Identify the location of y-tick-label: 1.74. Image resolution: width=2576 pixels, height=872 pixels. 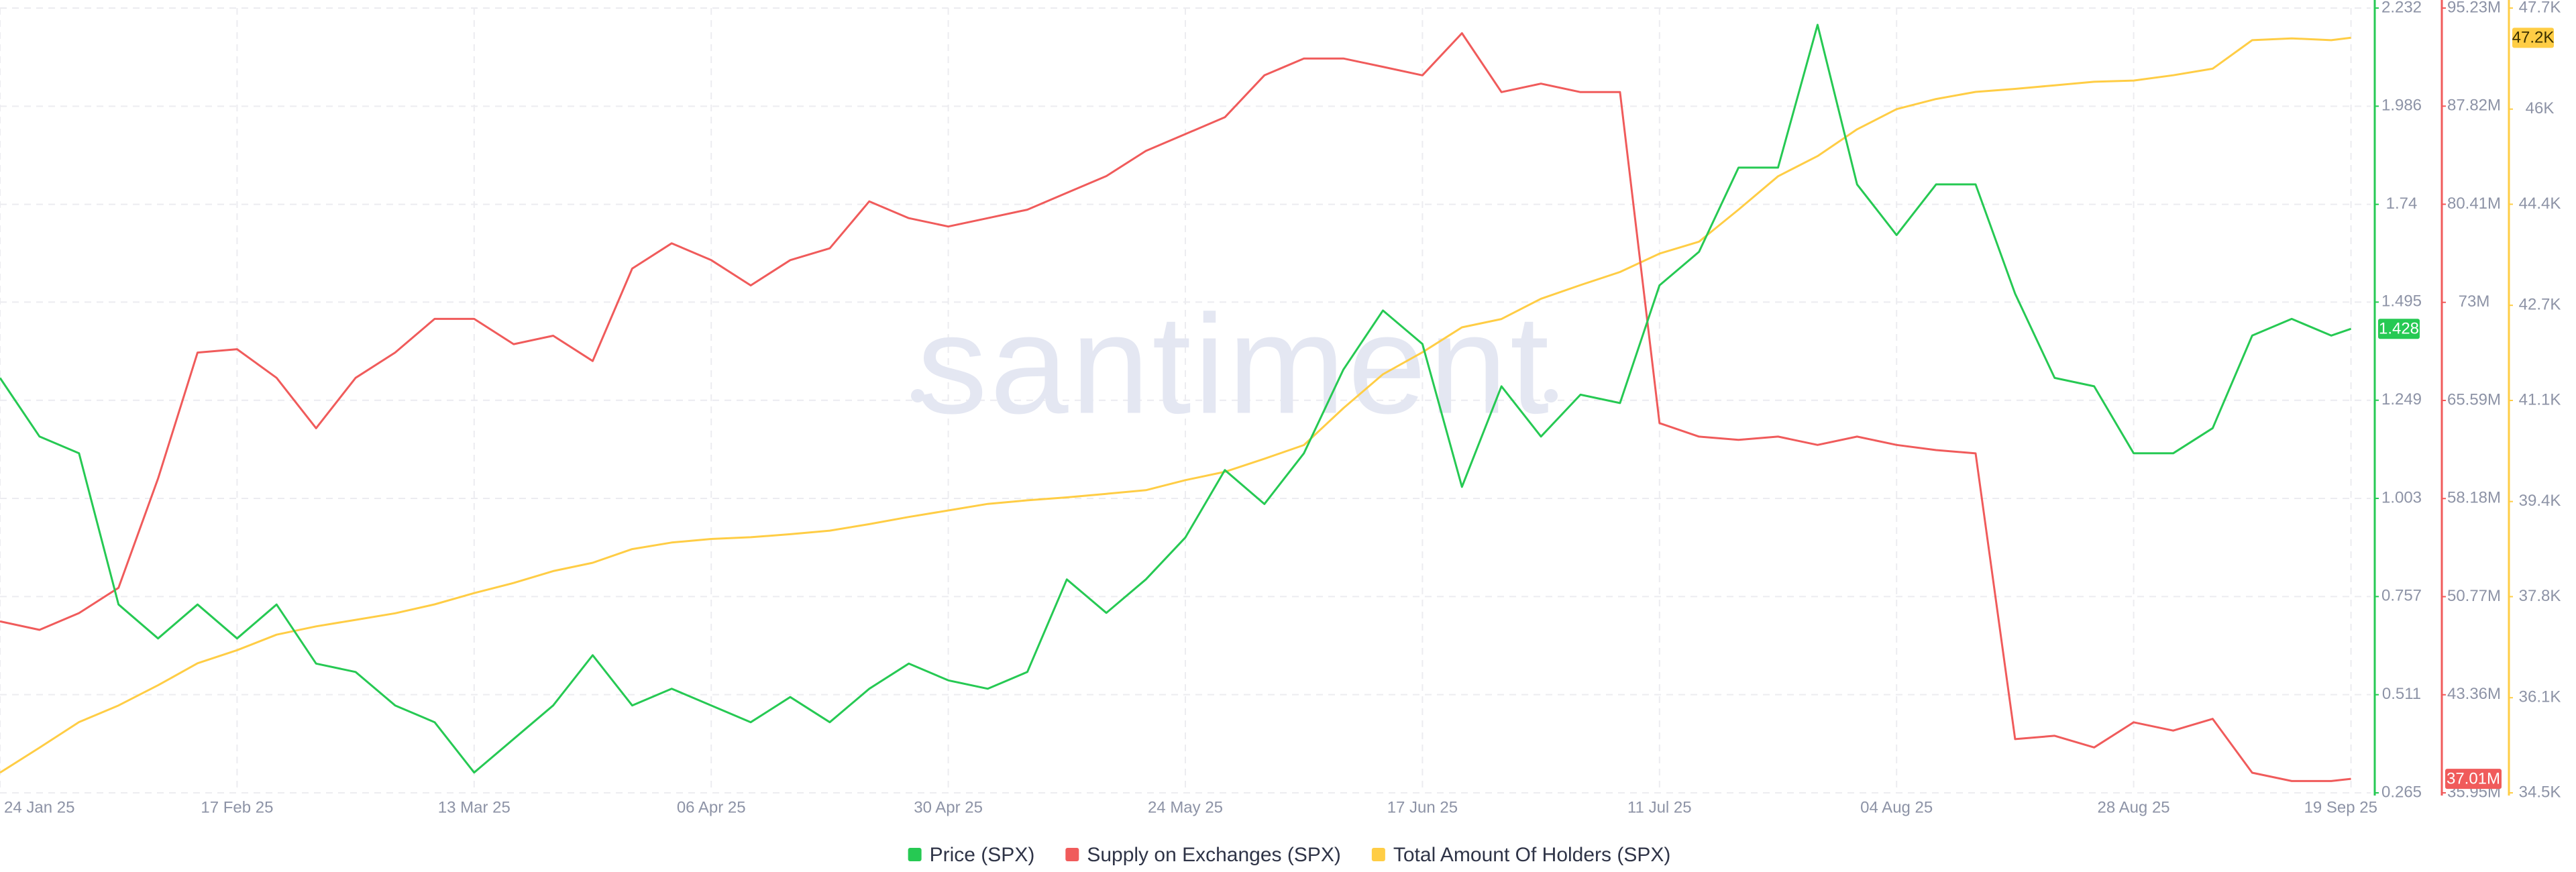
(2402, 204).